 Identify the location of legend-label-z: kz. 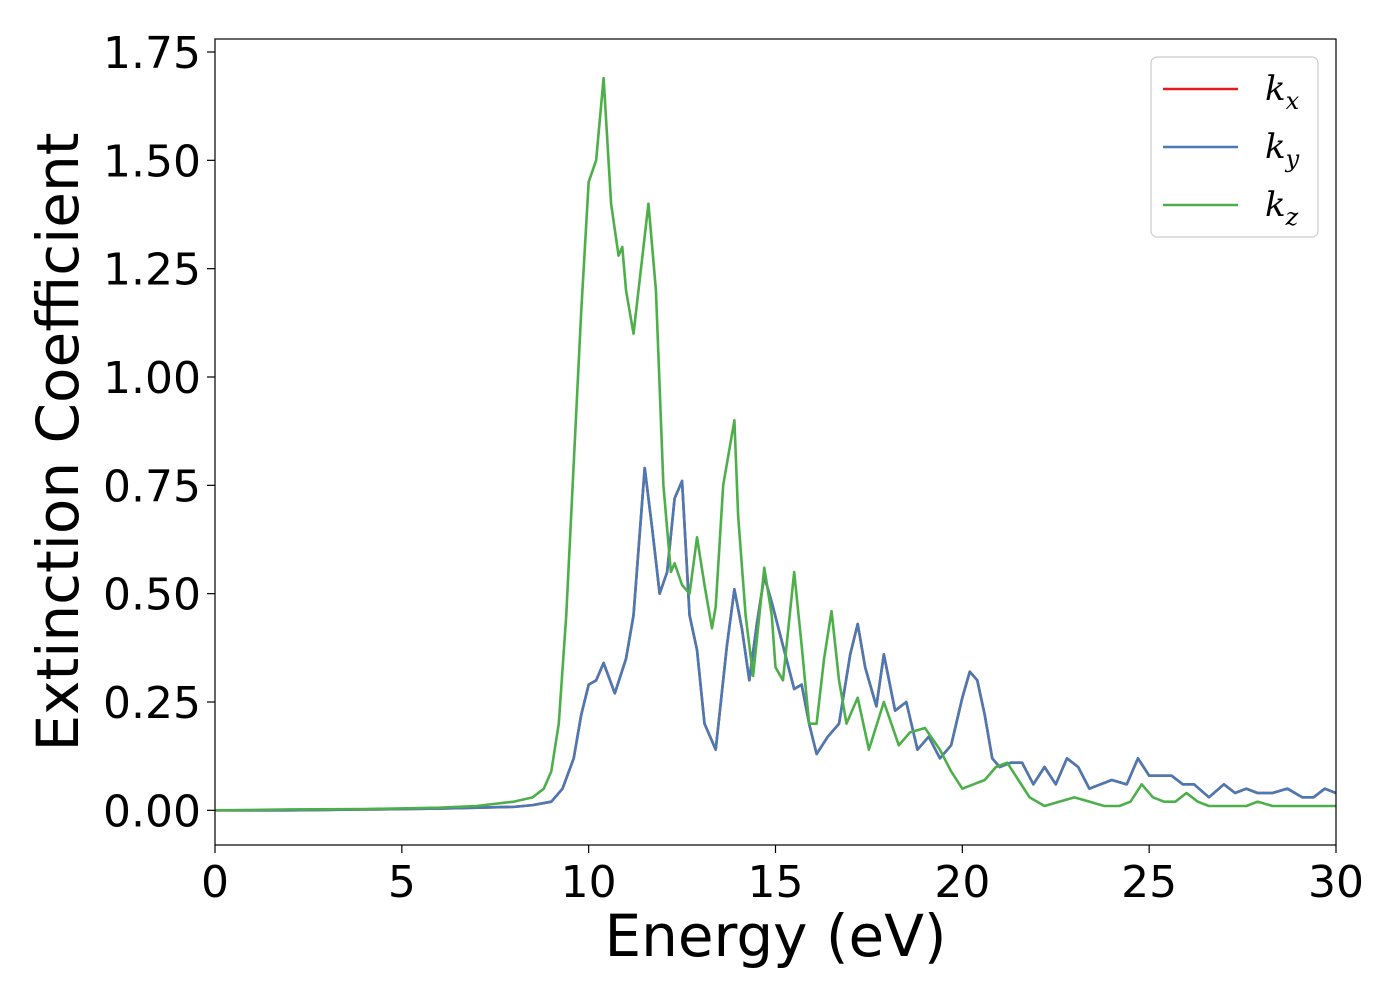
(1282, 208).